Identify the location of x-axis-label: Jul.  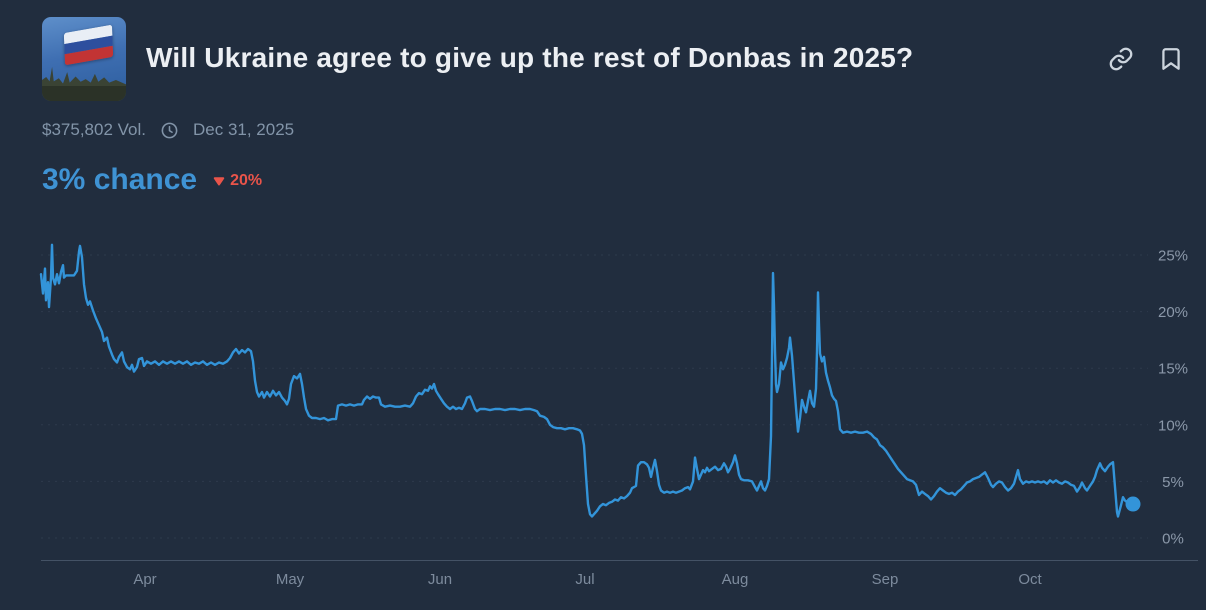
(584, 579).